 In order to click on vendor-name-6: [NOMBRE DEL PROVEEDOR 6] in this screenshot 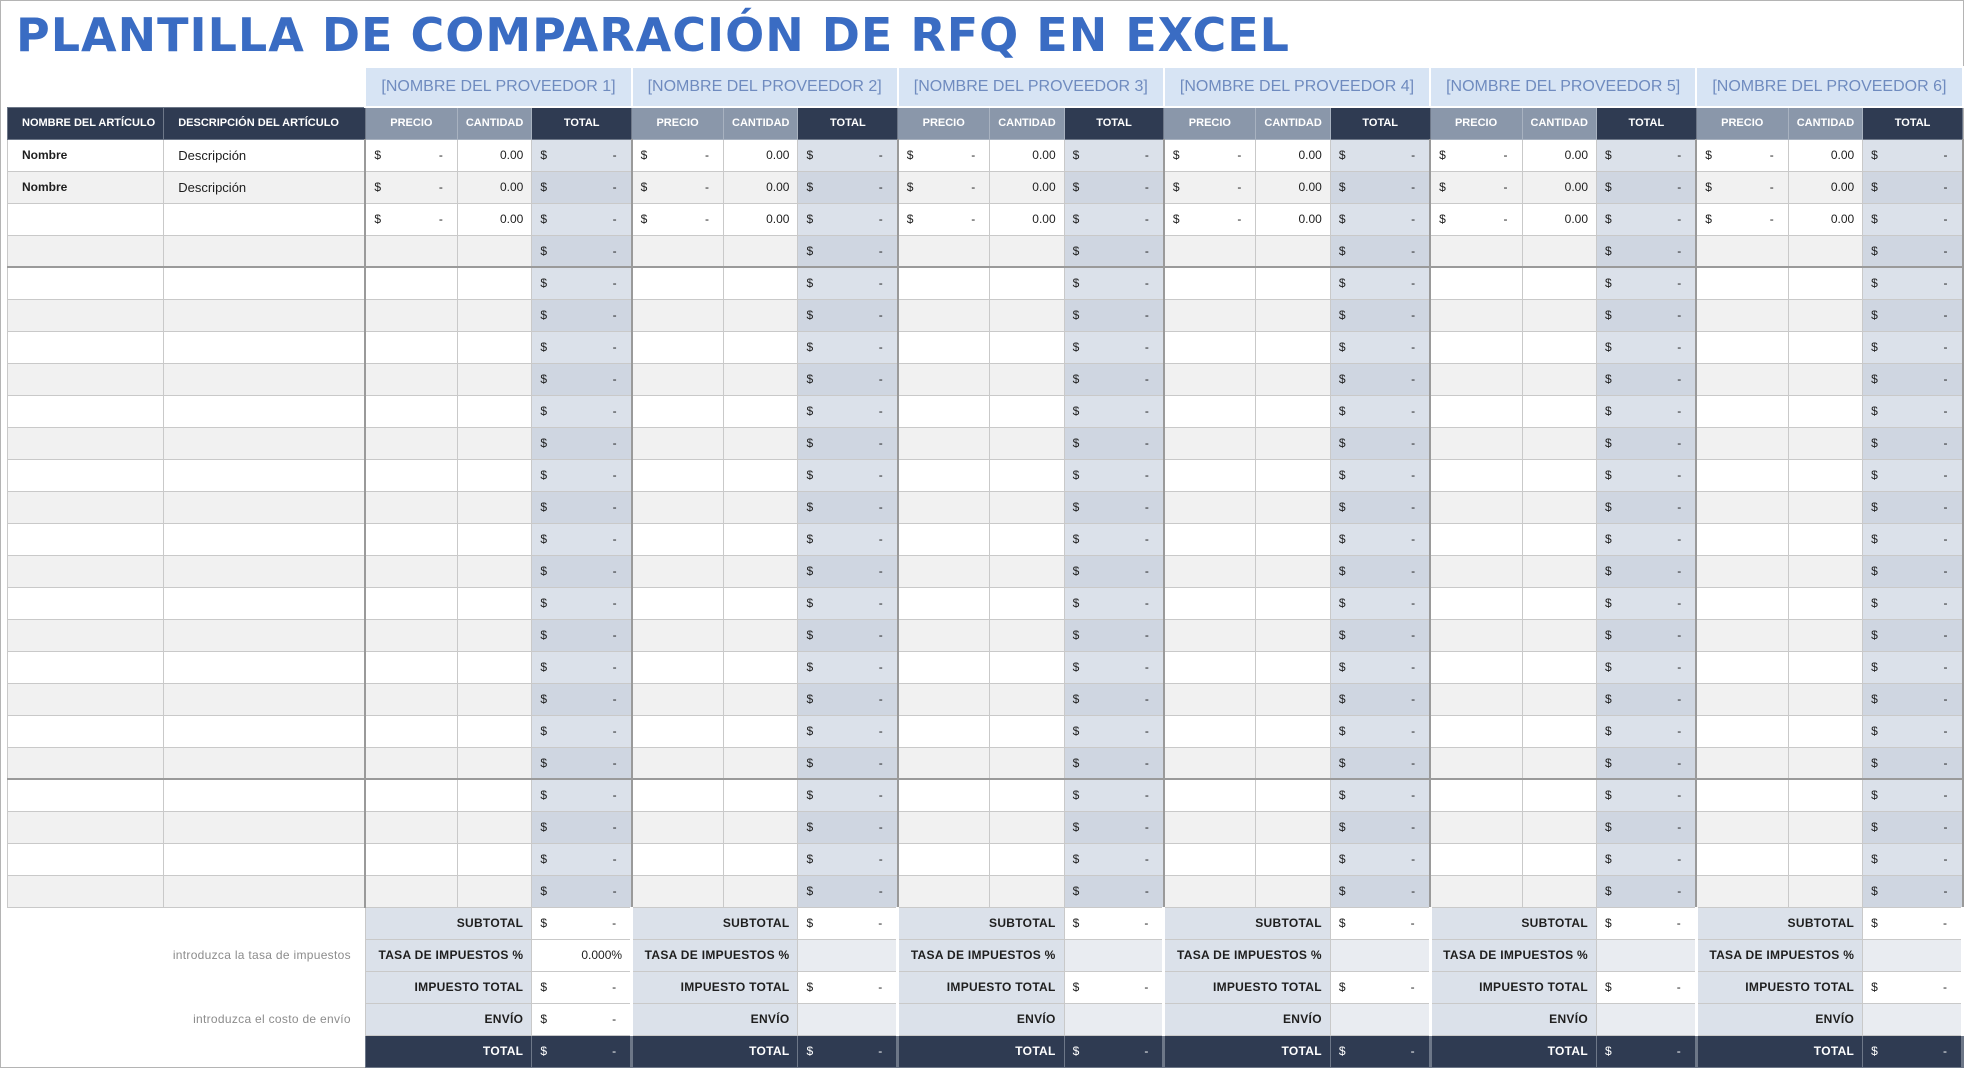, I will do `click(1829, 87)`.